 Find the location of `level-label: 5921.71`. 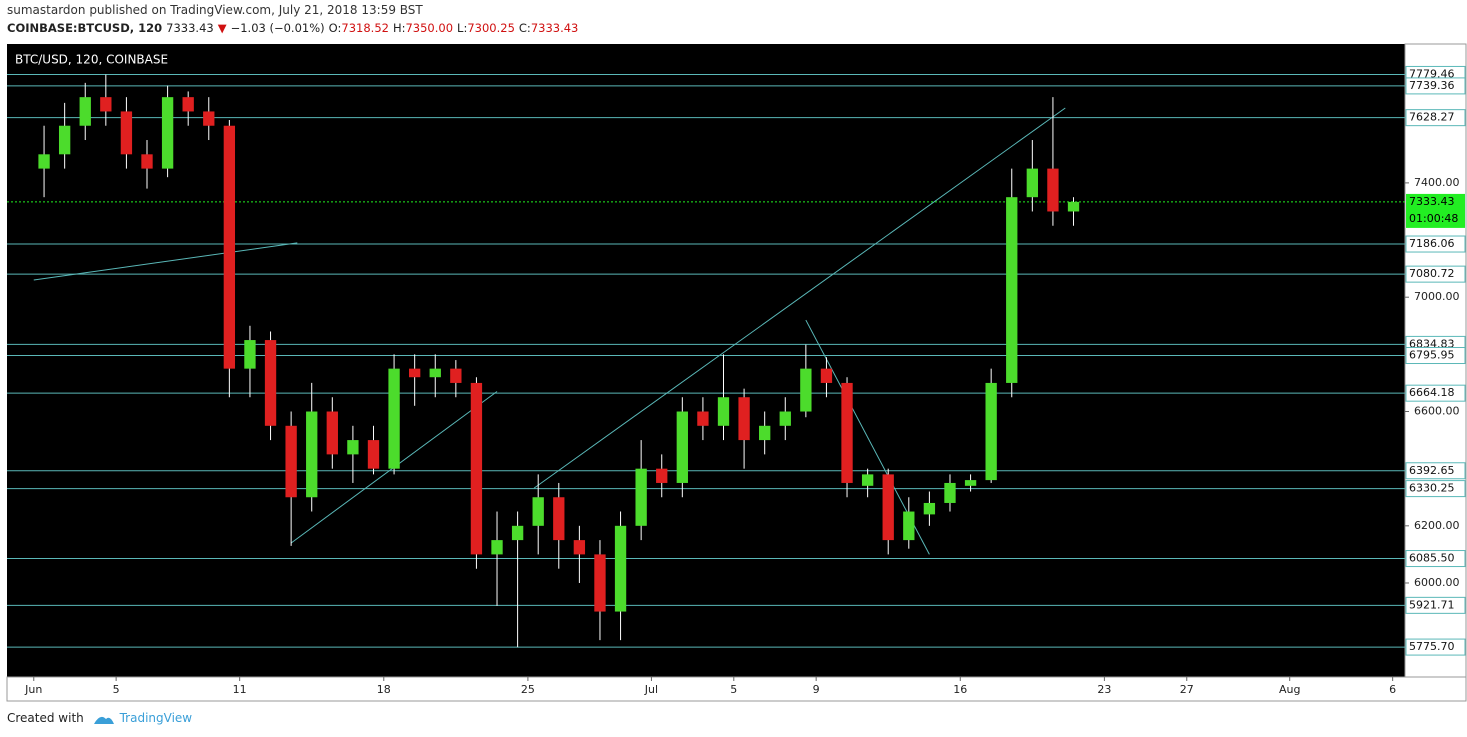

level-label: 5921.71 is located at coordinates (1432, 604).